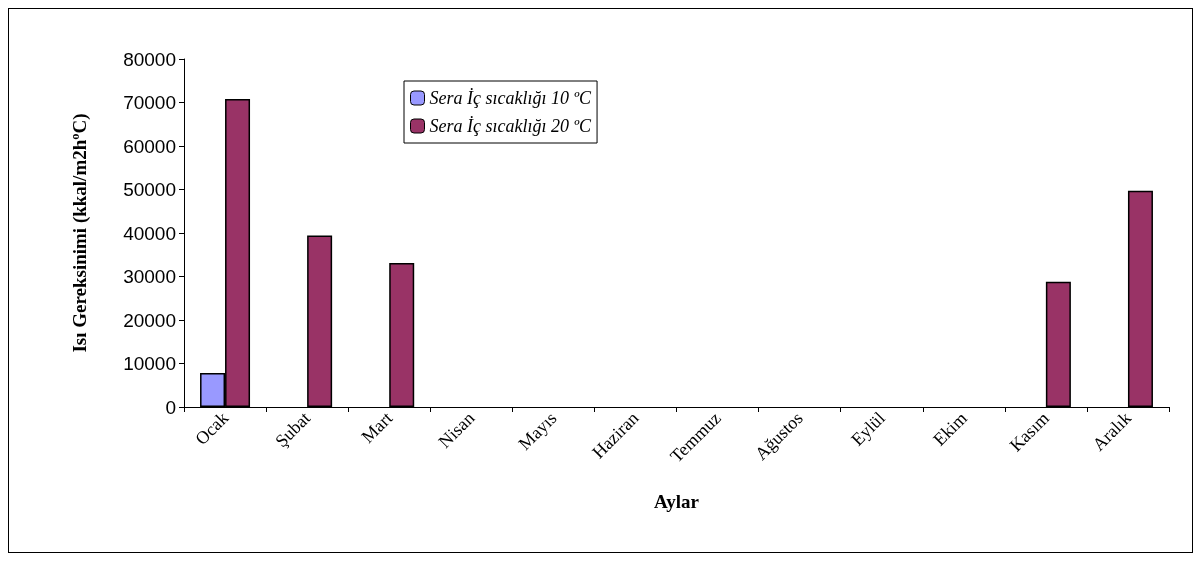 The image size is (1203, 561). Describe the element at coordinates (149, 59) in the screenshot. I see `y-tick-label: 80000` at that location.